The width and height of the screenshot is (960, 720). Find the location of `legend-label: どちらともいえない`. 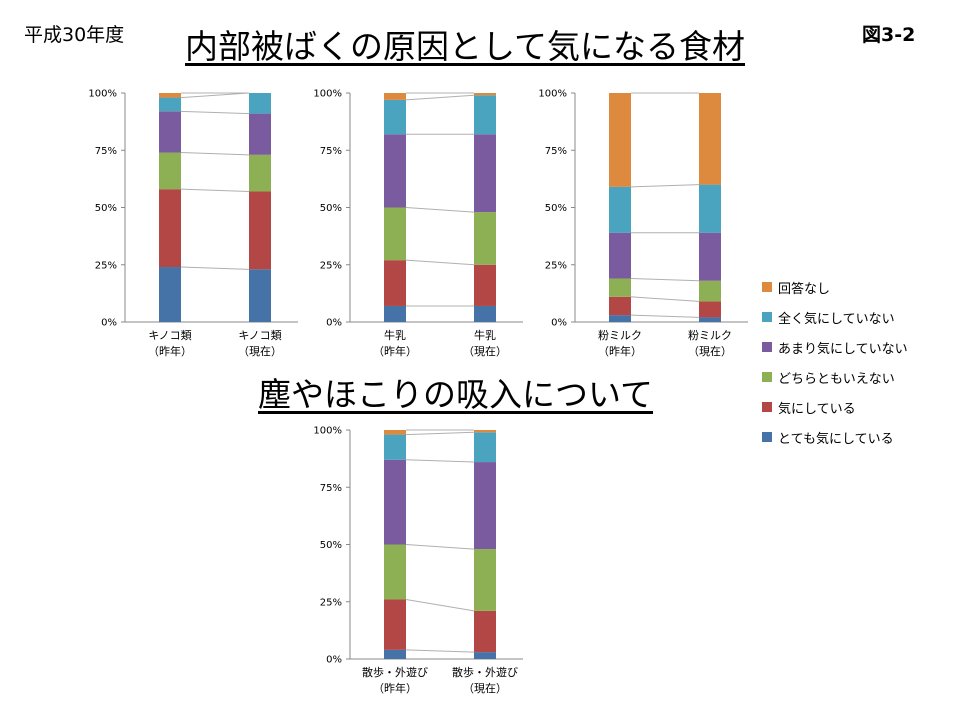

legend-label: どちらともいえない is located at coordinates (836, 379).